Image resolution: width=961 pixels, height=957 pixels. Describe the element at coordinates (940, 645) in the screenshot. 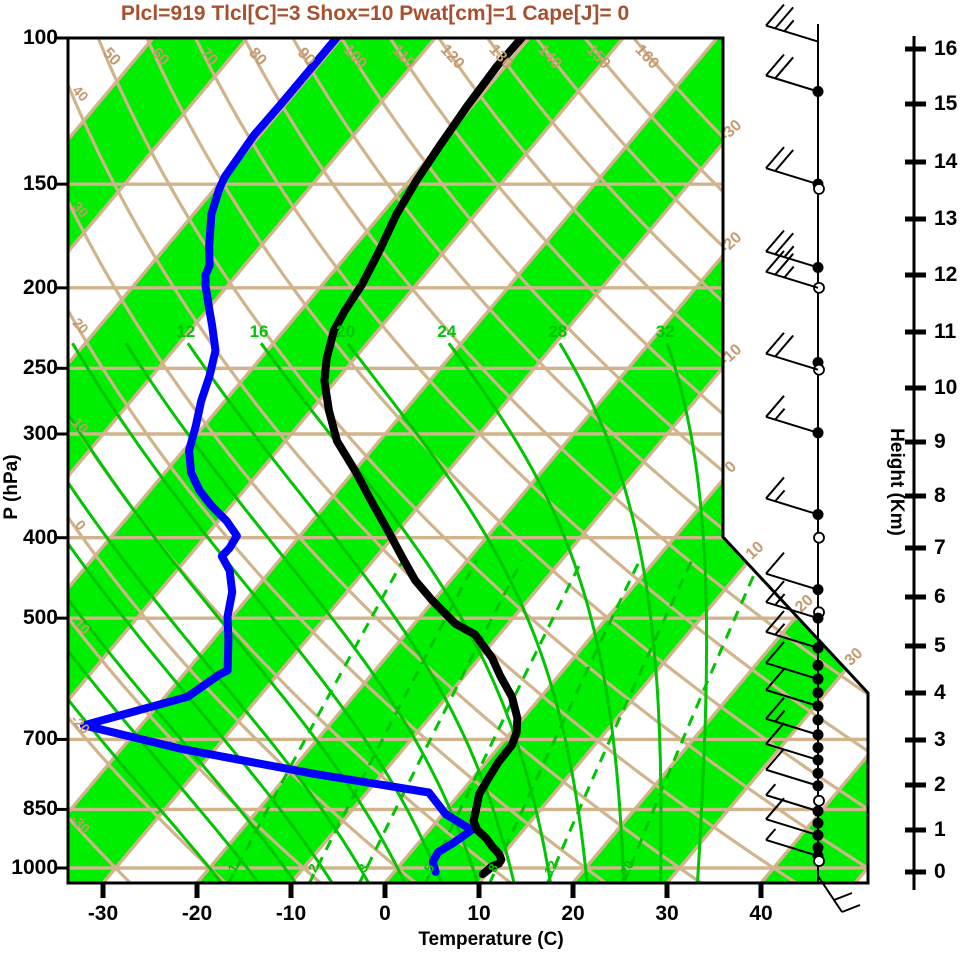

I see `height-tick-label: 5` at that location.